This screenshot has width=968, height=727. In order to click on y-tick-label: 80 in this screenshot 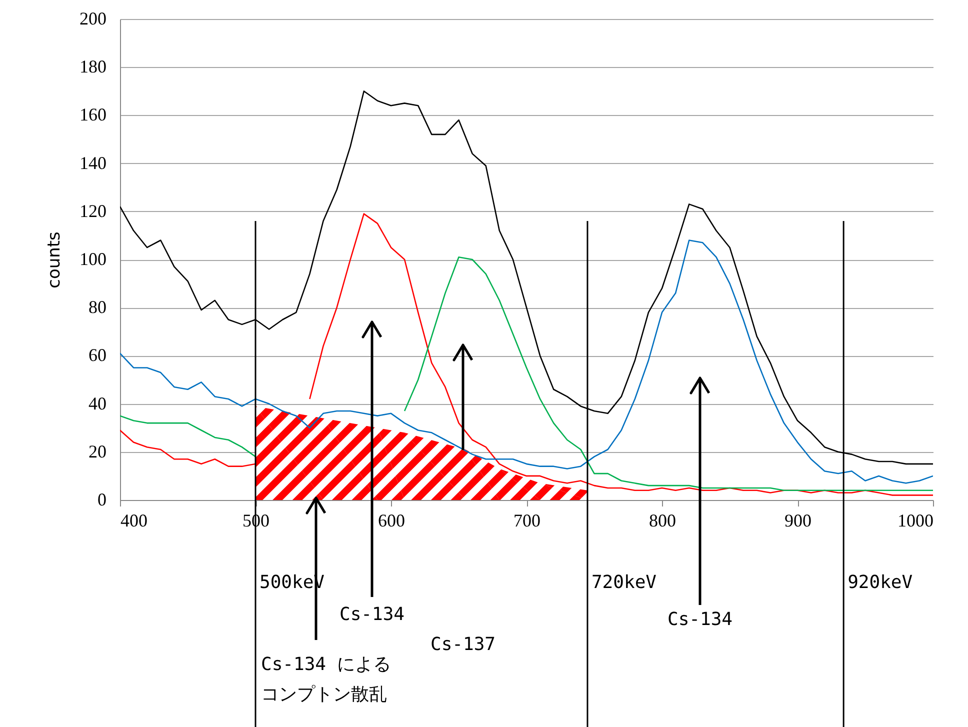, I will do `click(97, 307)`.